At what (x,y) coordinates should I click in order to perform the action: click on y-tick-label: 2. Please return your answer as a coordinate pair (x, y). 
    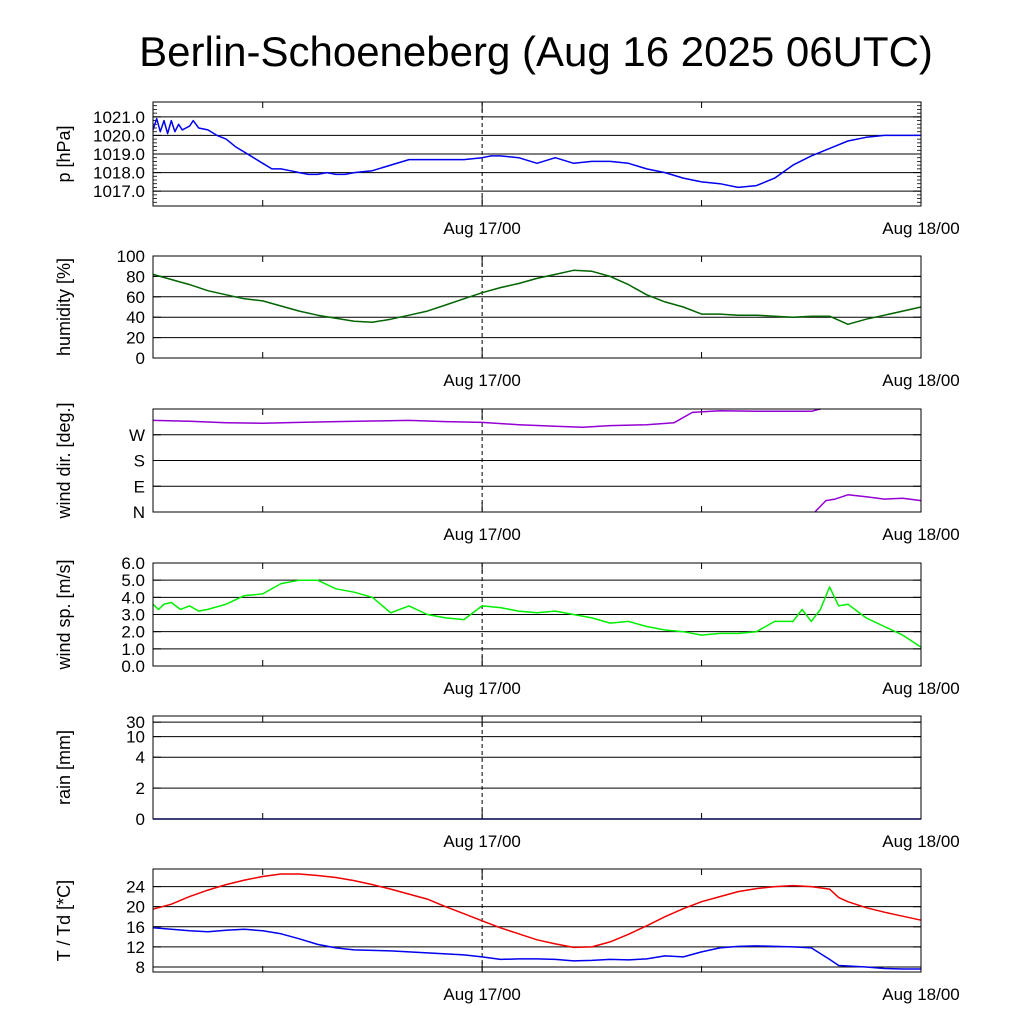
    Looking at the image, I should click on (140, 788).